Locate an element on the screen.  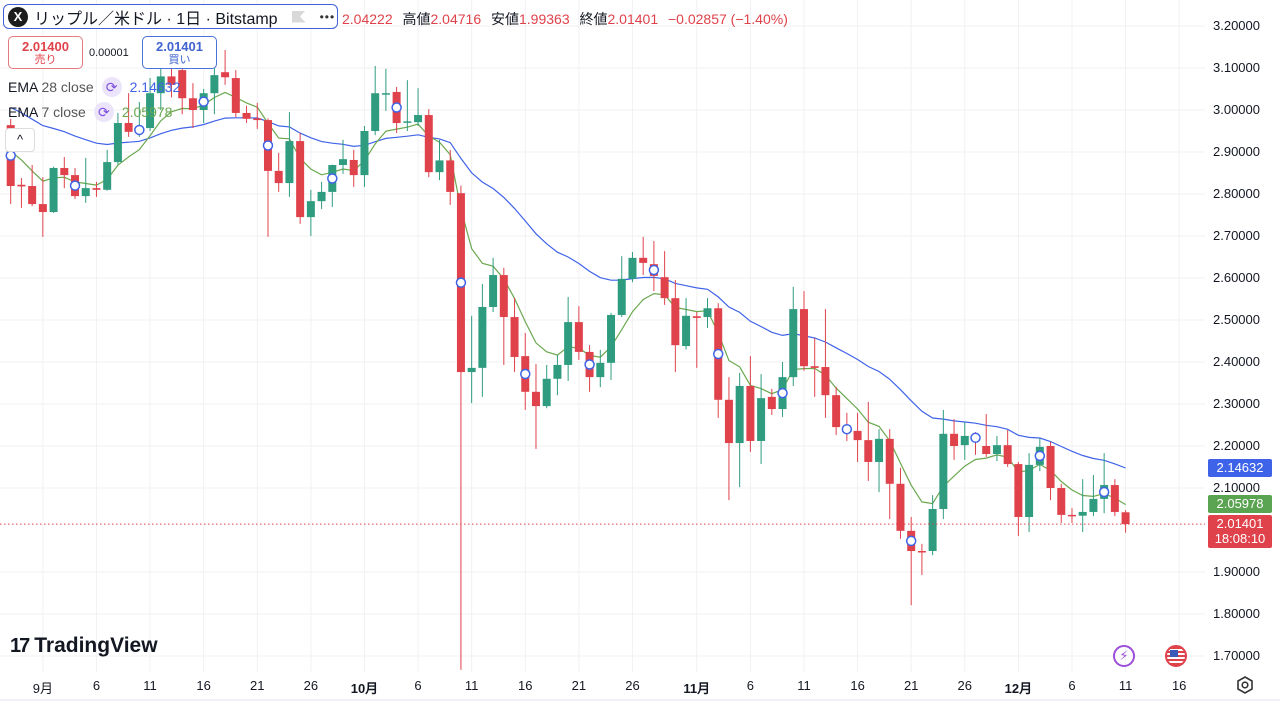
sell-button: 2.01400 売り is located at coordinates (45, 52).